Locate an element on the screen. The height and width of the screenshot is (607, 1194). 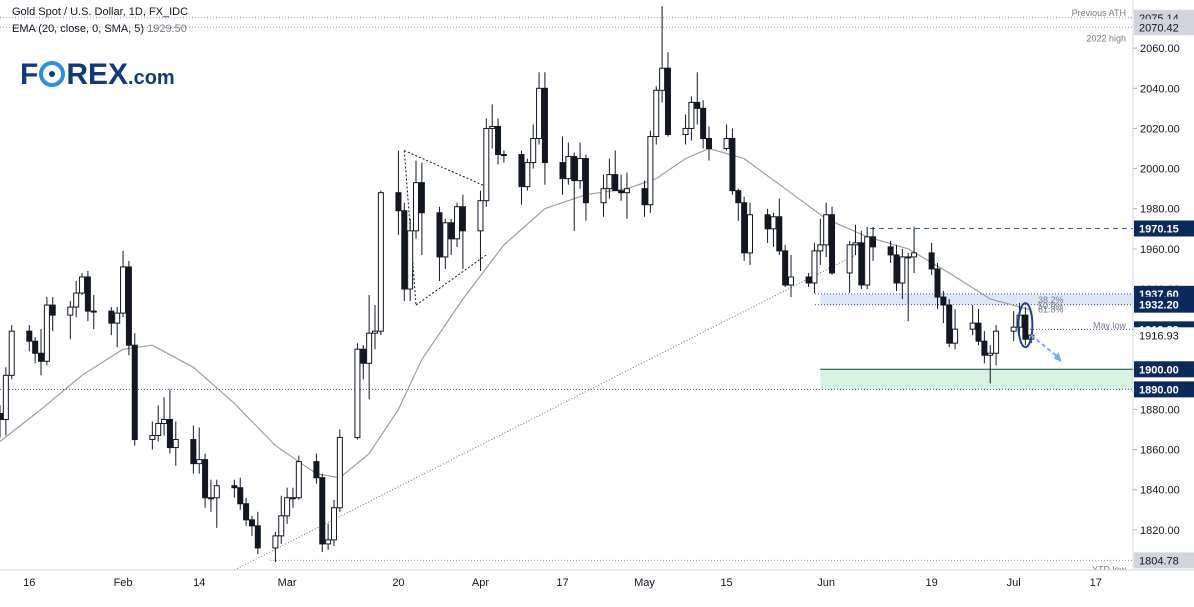
y-tick-label: 1820.00 is located at coordinates (1160, 531).